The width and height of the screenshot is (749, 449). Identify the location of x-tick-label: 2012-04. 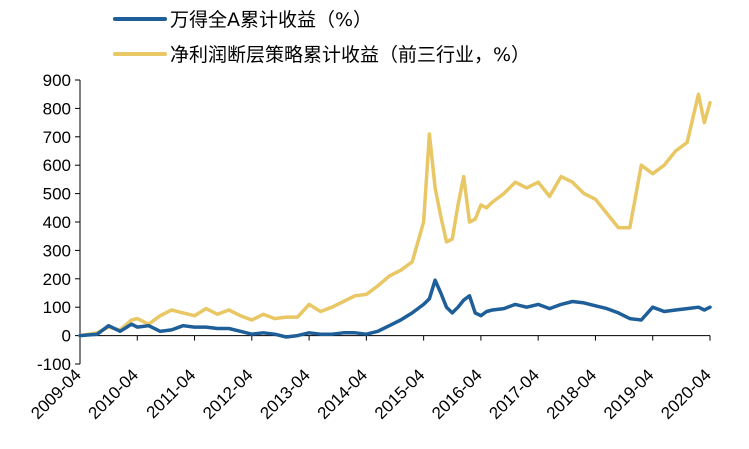
(228, 394).